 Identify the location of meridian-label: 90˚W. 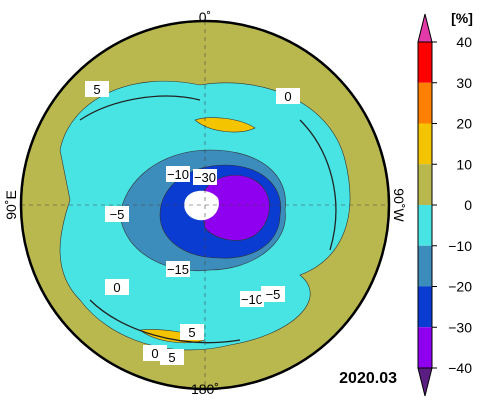
(399, 205).